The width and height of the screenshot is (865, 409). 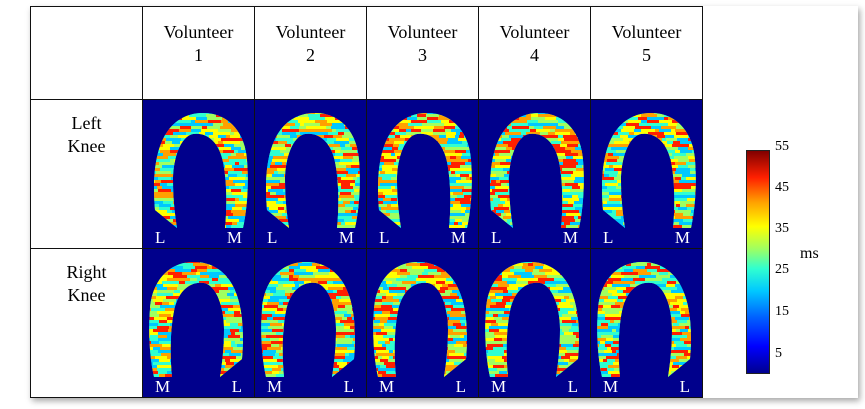 What do you see at coordinates (198, 53) in the screenshot?
I see `column-header-volunteer-1: Volunteer 1` at bounding box center [198, 53].